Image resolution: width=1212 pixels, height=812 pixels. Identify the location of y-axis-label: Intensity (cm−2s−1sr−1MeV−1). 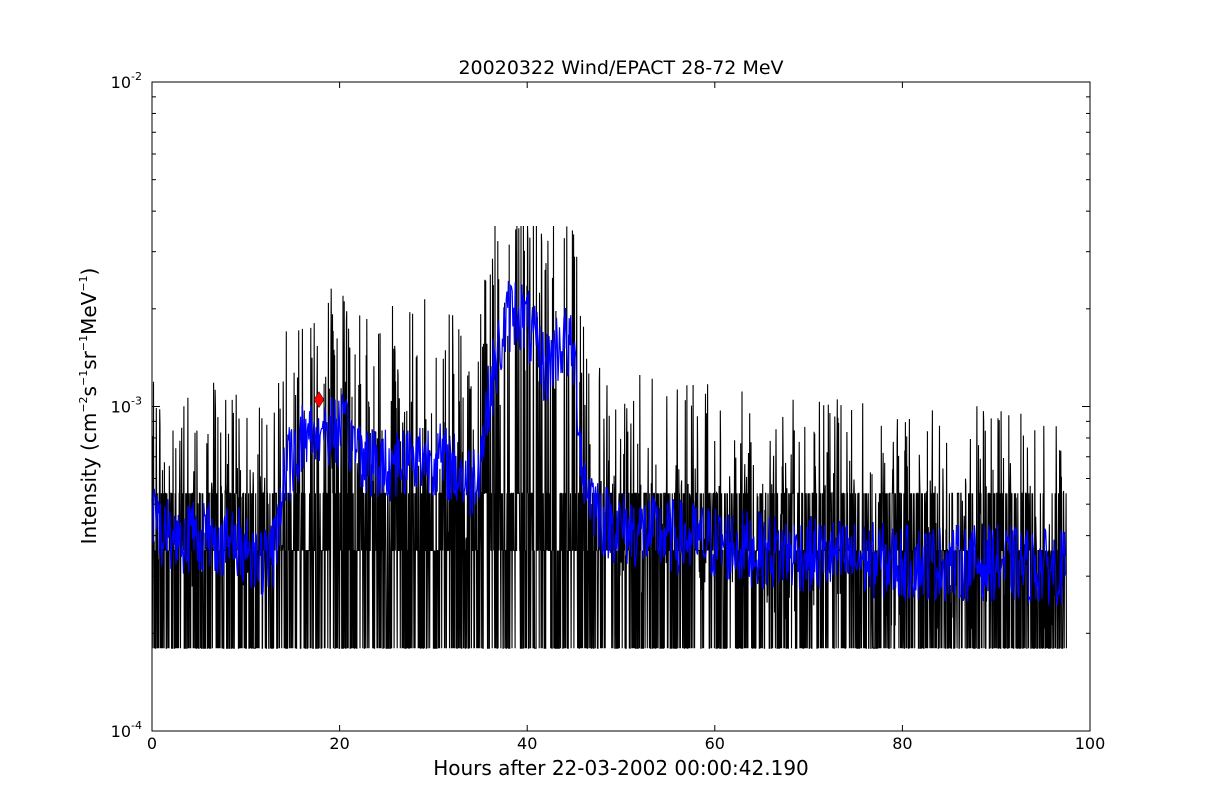
(89, 406).